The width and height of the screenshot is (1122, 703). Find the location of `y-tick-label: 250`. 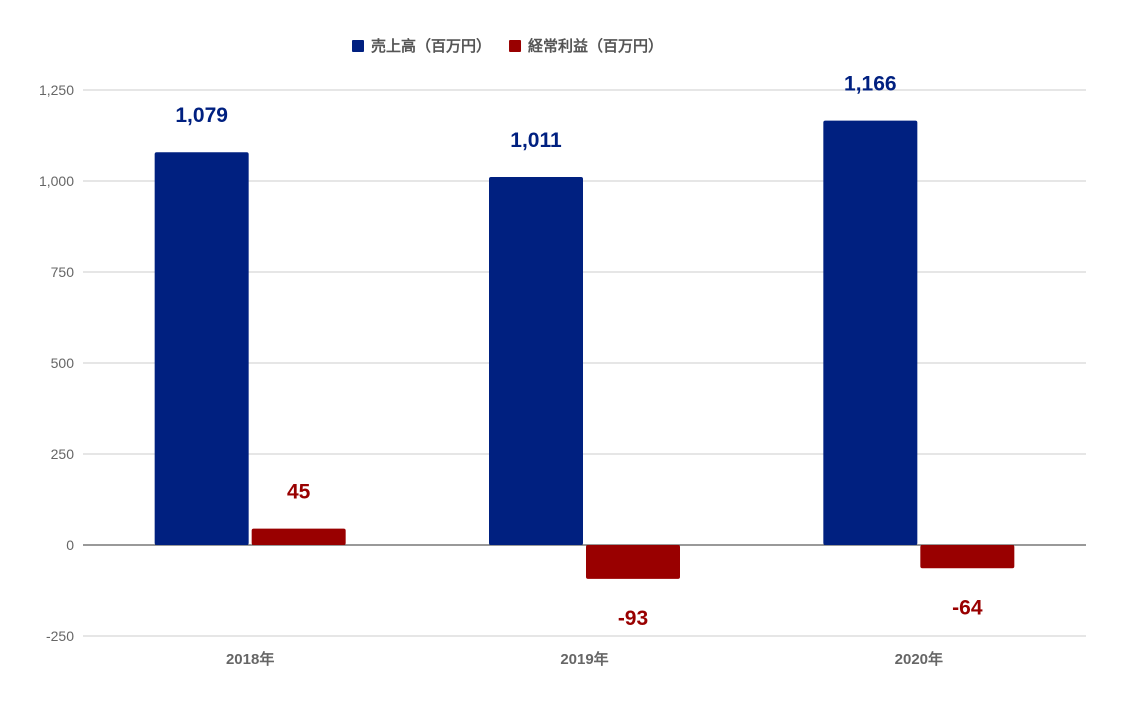

y-tick-label: 250 is located at coordinates (63, 454).